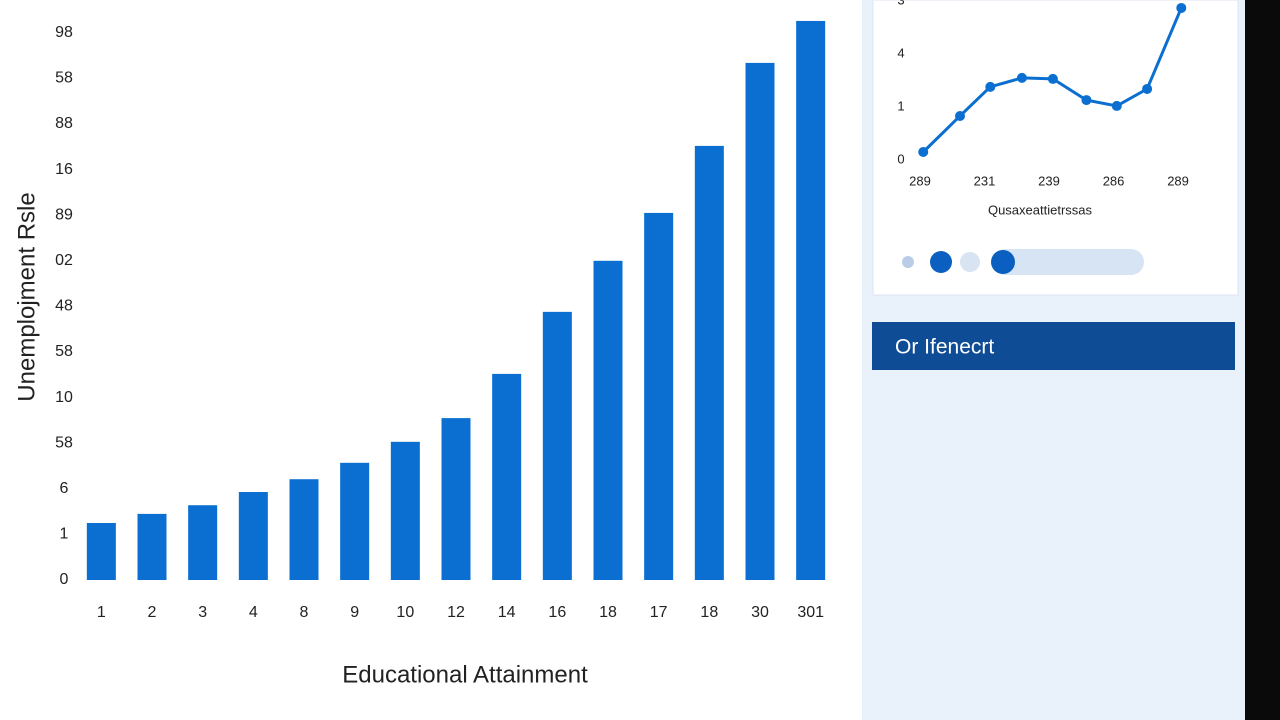 Image resolution: width=1280 pixels, height=720 pixels. What do you see at coordinates (507, 612) in the screenshot?
I see `x-tick-label: 14` at bounding box center [507, 612].